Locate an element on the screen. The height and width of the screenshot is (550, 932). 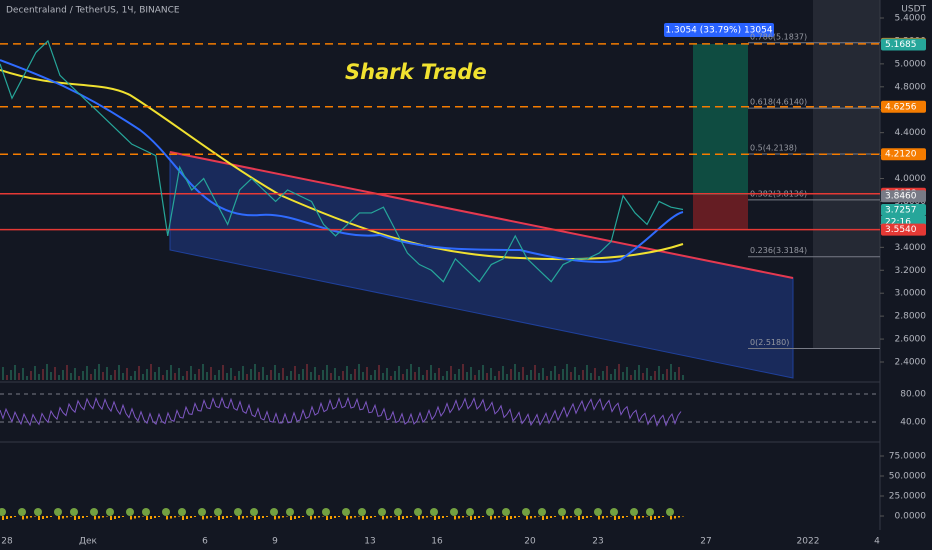
price-tag-label: 3.7257 is located at coordinates (901, 210).